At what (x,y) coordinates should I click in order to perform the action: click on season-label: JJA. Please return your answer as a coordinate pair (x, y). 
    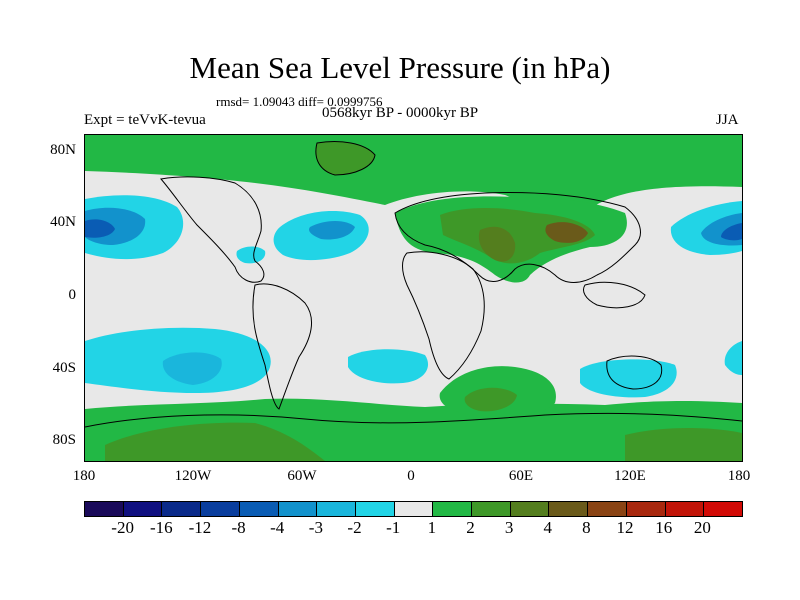
    Looking at the image, I should click on (727, 120).